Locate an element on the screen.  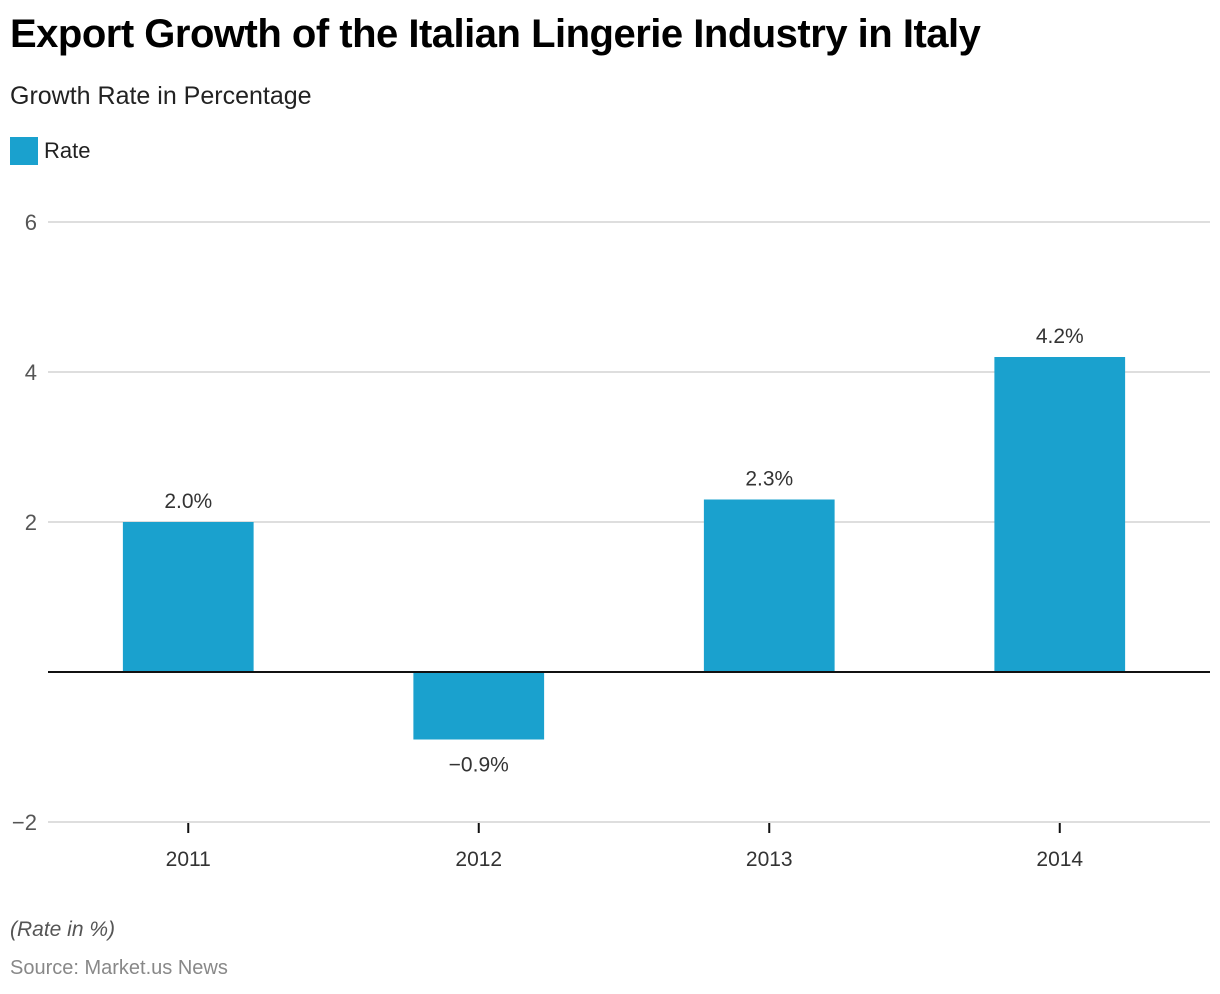
y-tick-label: 6 is located at coordinates (31, 222).